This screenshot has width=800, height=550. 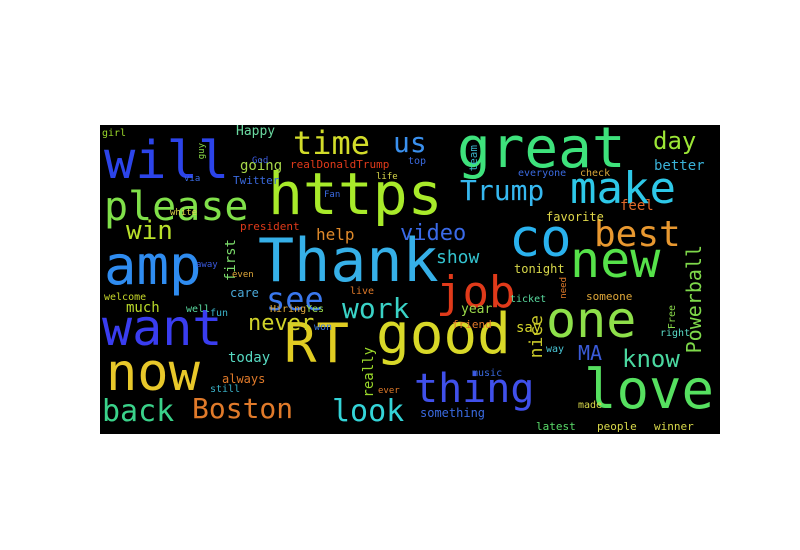 What do you see at coordinates (649, 389) in the screenshot?
I see `word-love: love` at bounding box center [649, 389].